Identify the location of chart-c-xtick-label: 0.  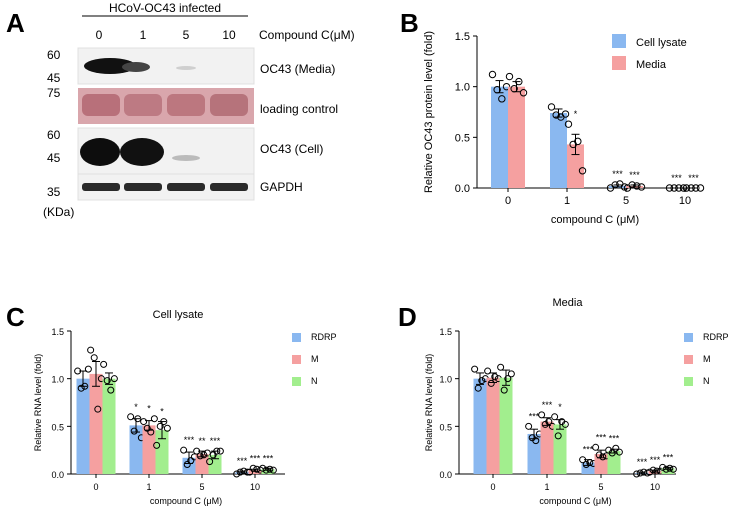
(95, 487).